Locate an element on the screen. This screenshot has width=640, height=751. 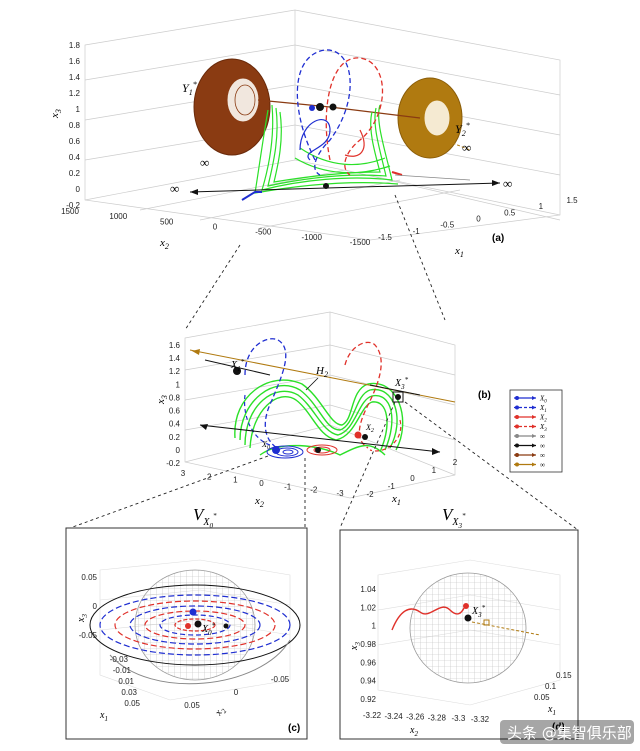
panel-c-tag: (c) is located at coordinates (294, 728).